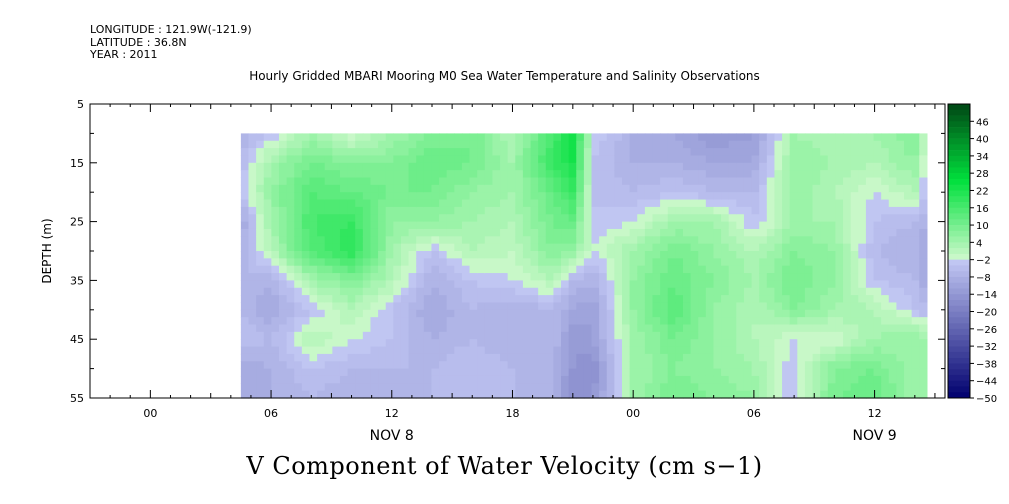 This screenshot has width=1009, height=504. I want to click on colorbar-frame, so click(959, 251).